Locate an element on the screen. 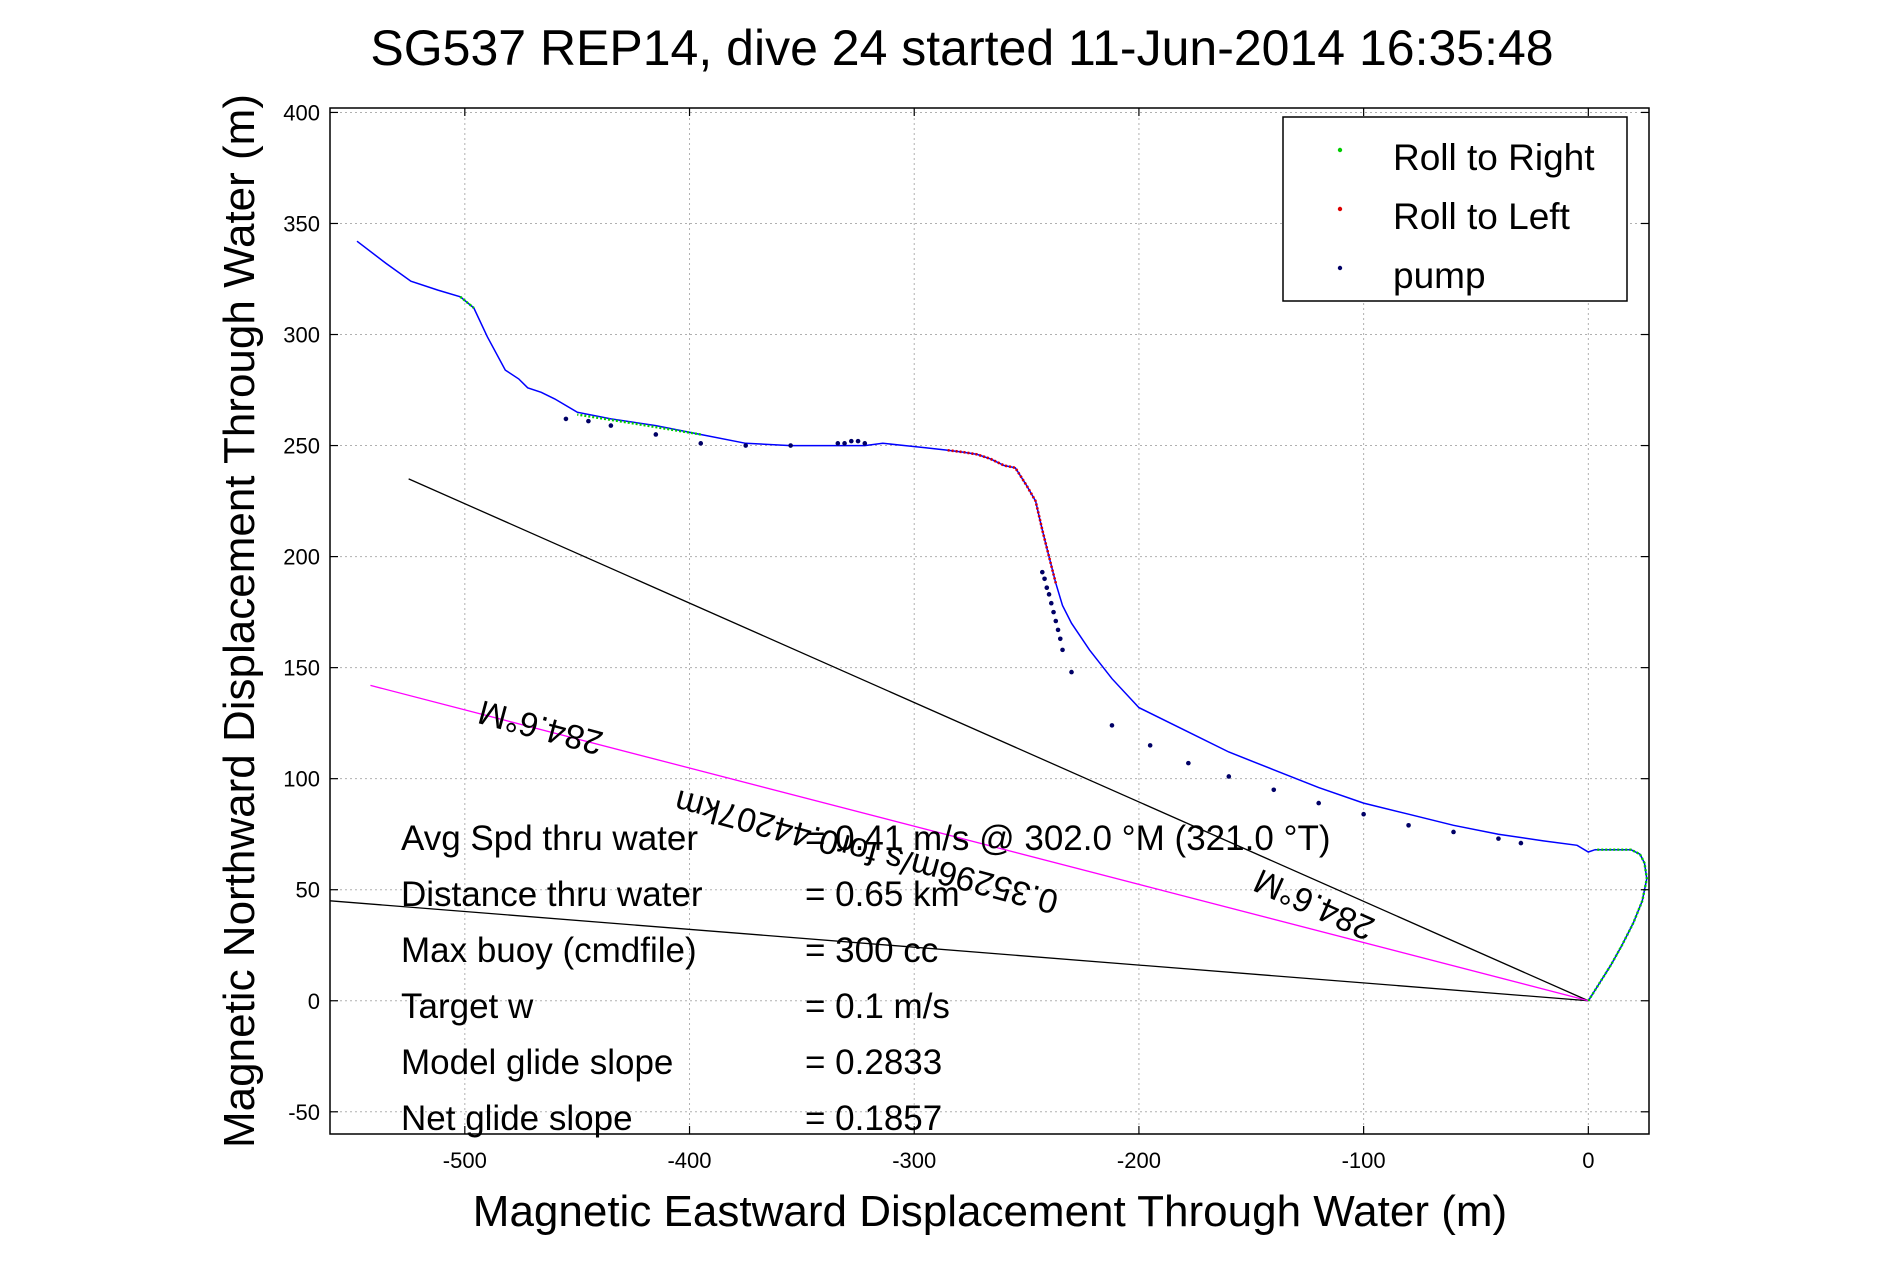 This screenshot has width=1891, height=1262. x-tick-label: -200 is located at coordinates (1139, 1160).